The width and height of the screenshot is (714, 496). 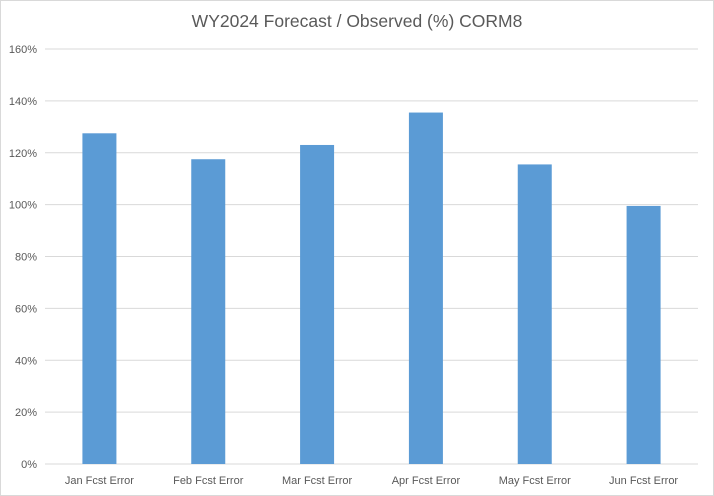 I want to click on y-axis-tick-labels: 0% 20% 40% 60% 80% 100% 120% 140% 160%, so click(x=23, y=257).